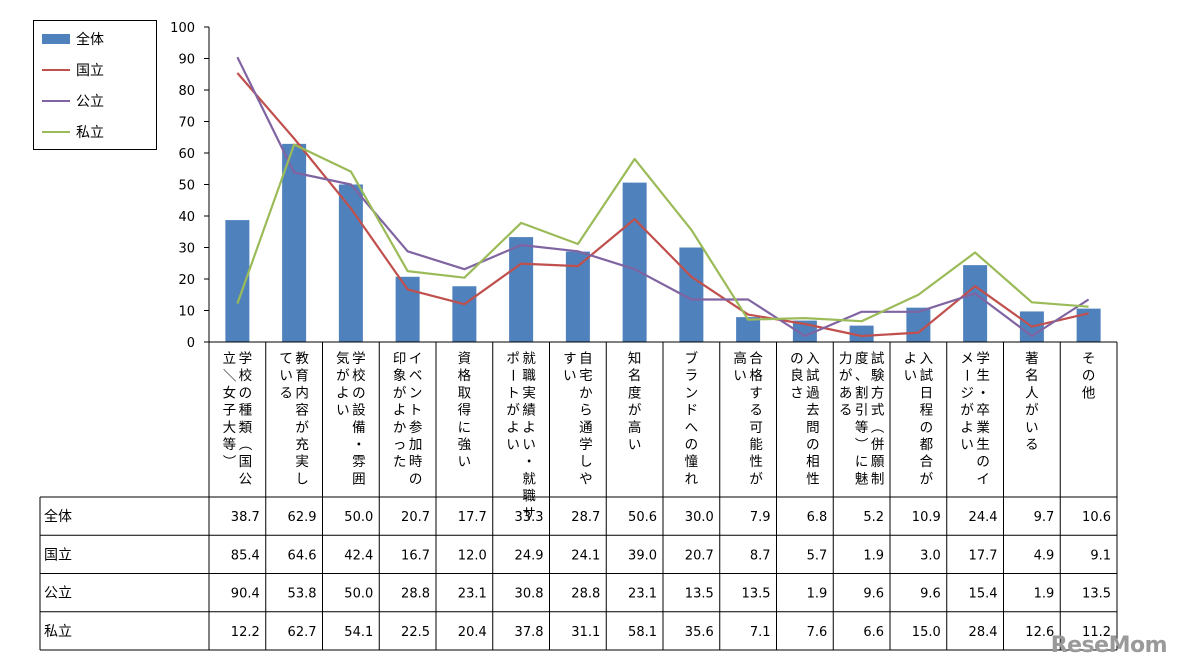  I want to click on category-label-char: 方, so click(878, 393).